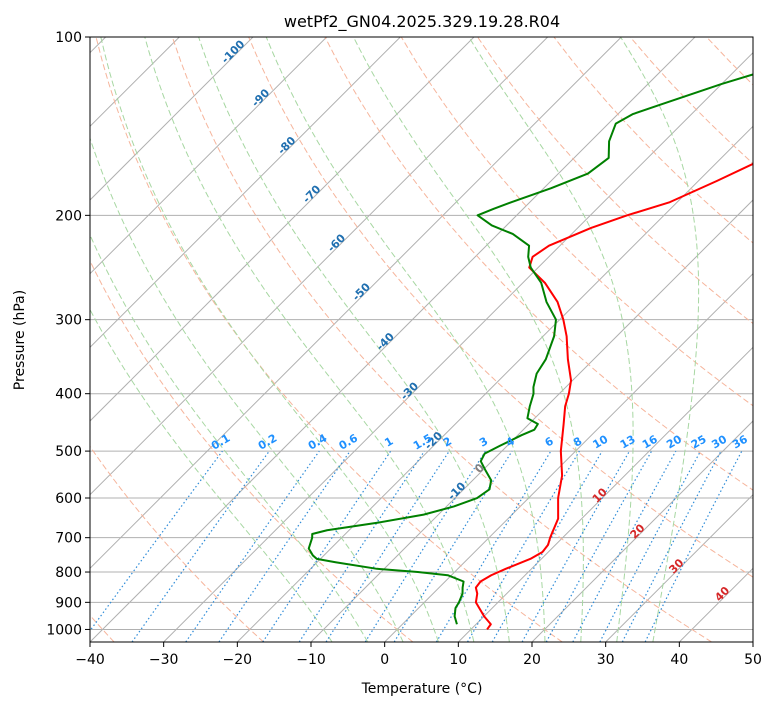 Image resolution: width=775 pixels, height=708 pixels. I want to click on y-tick-label: 1000, so click(64, 630).